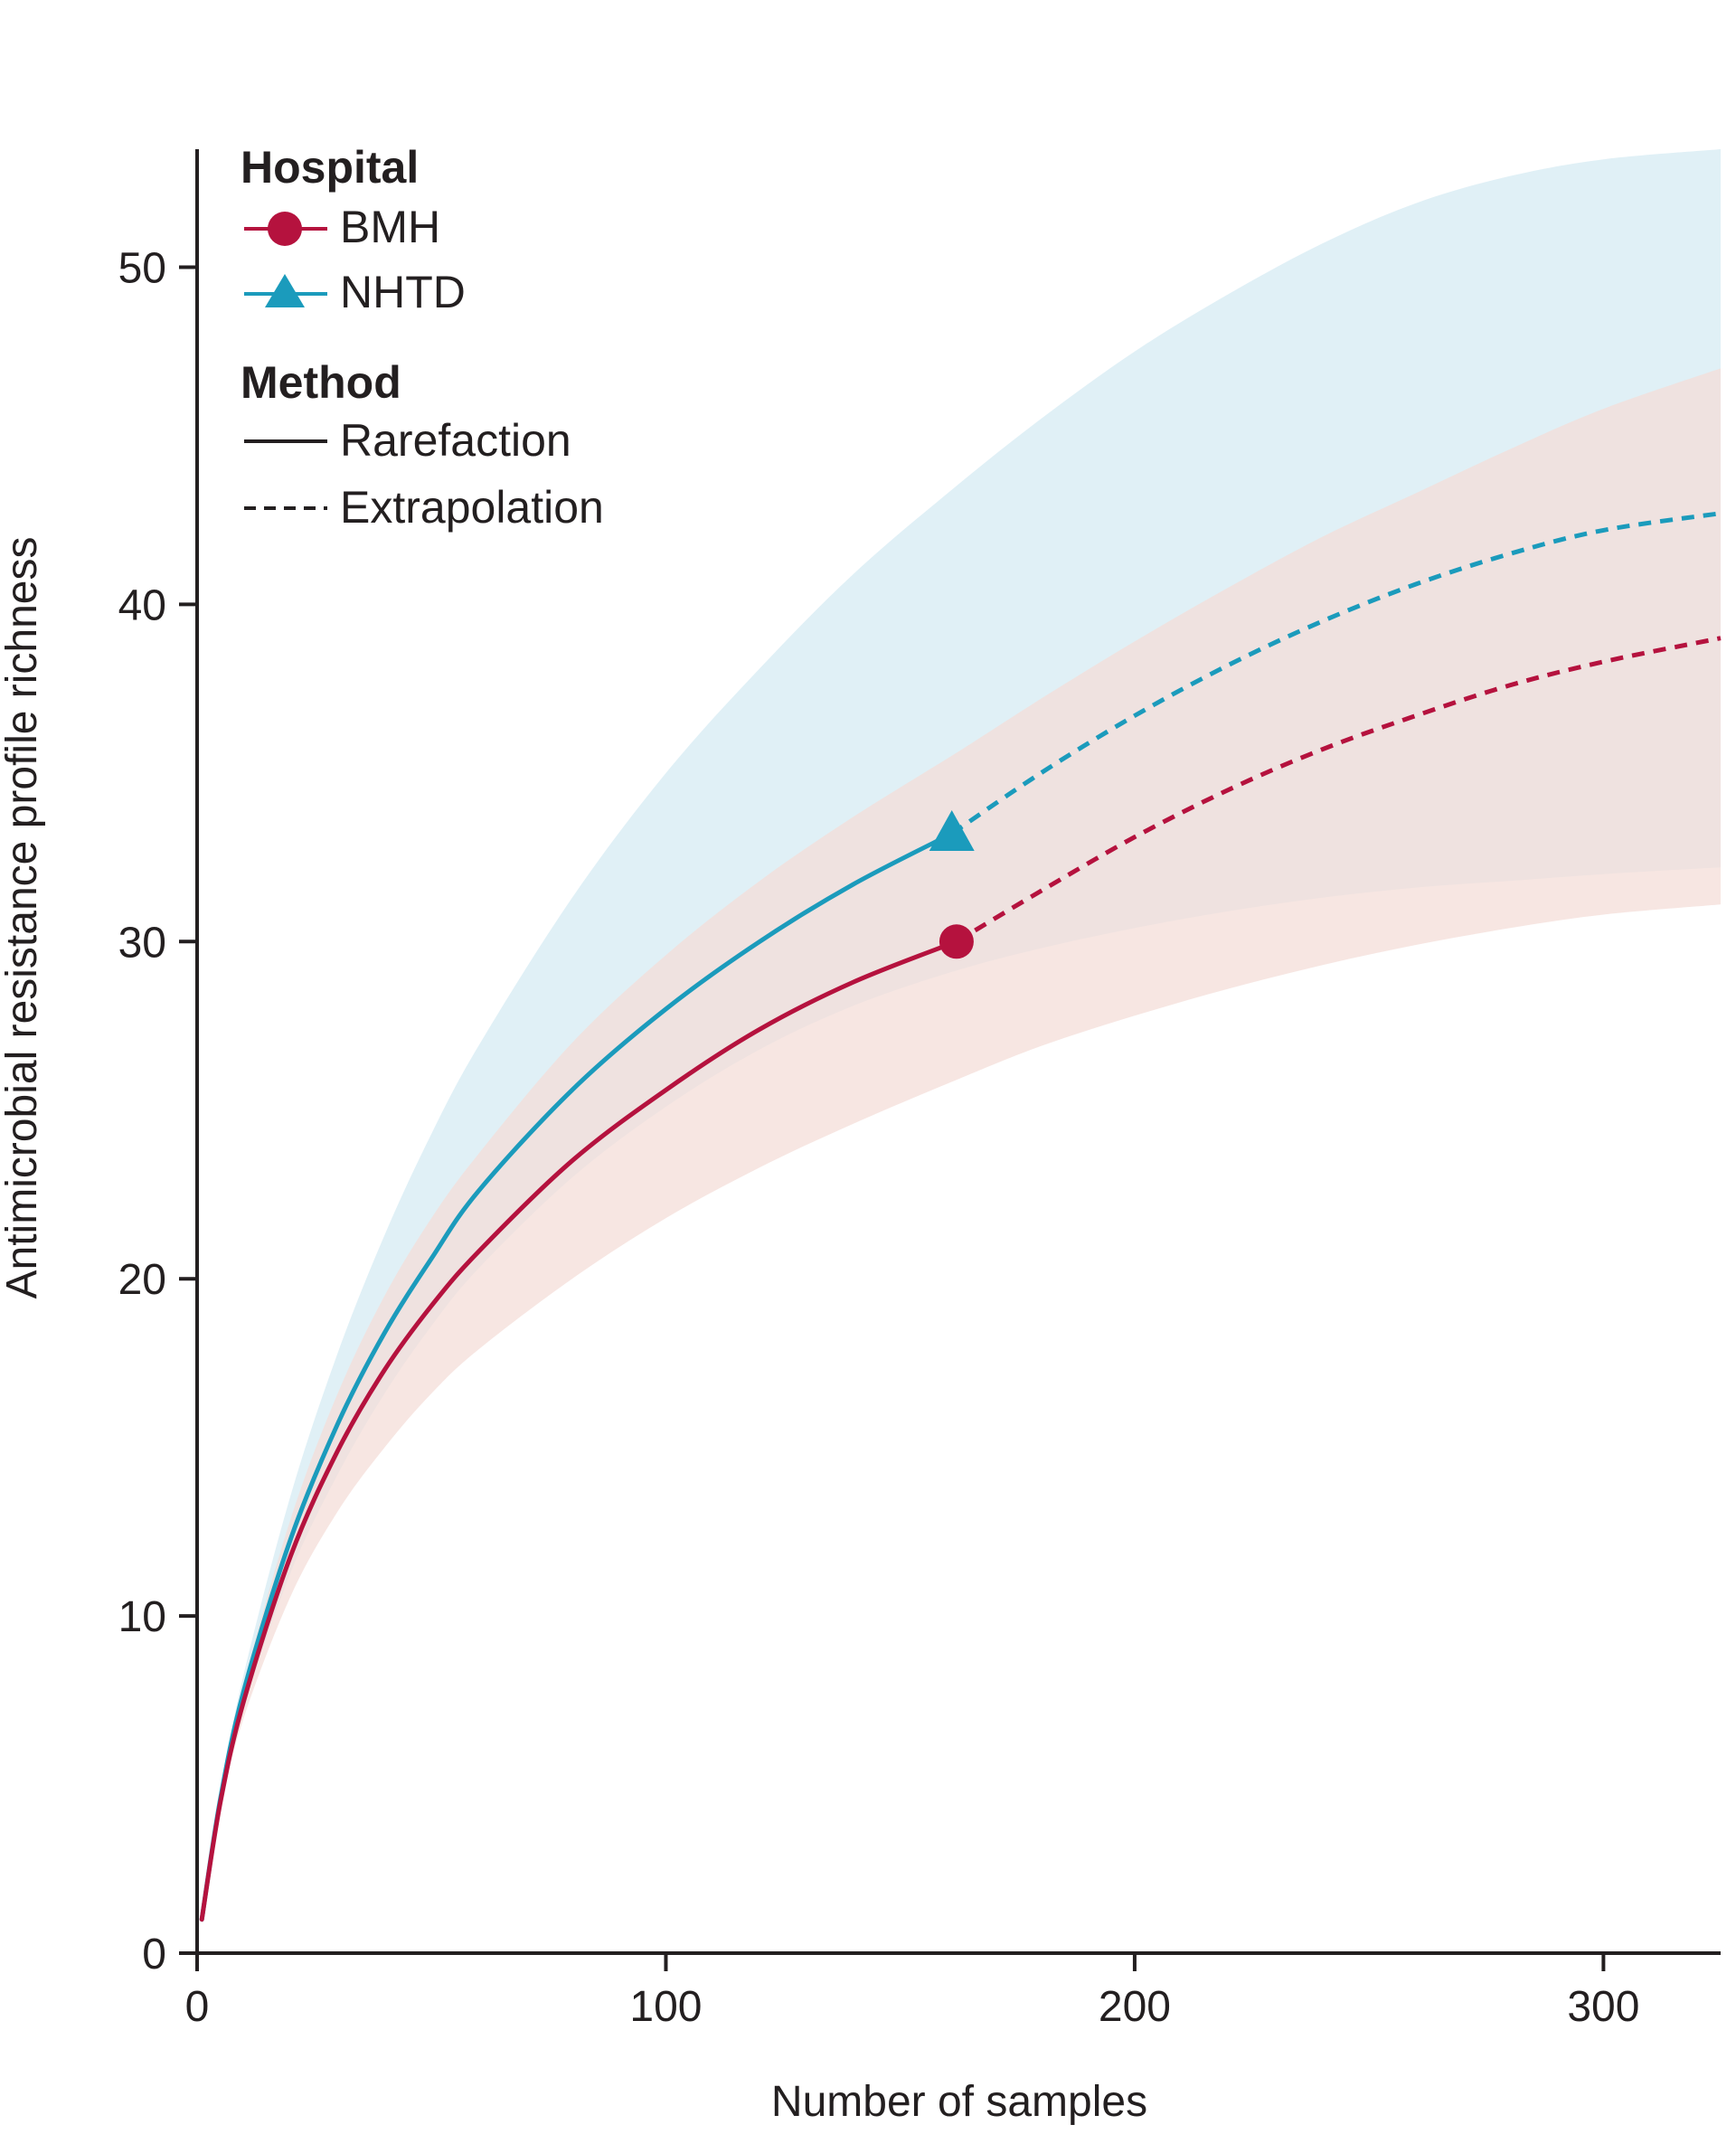 The width and height of the screenshot is (1736, 2134). Describe the element at coordinates (959, 2102) in the screenshot. I see `x-axis-title: Number of samples` at that location.